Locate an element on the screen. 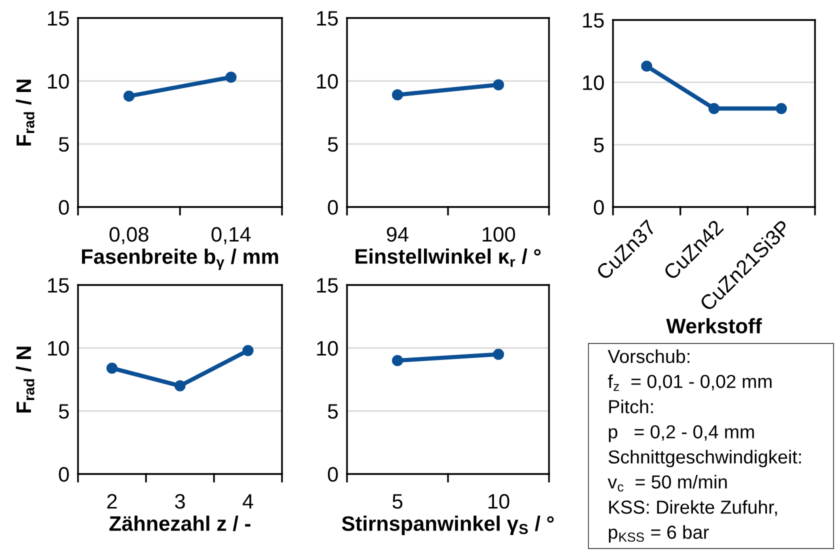 The height and width of the screenshot is (551, 836). x-tick-label: 0,14 is located at coordinates (231, 235).